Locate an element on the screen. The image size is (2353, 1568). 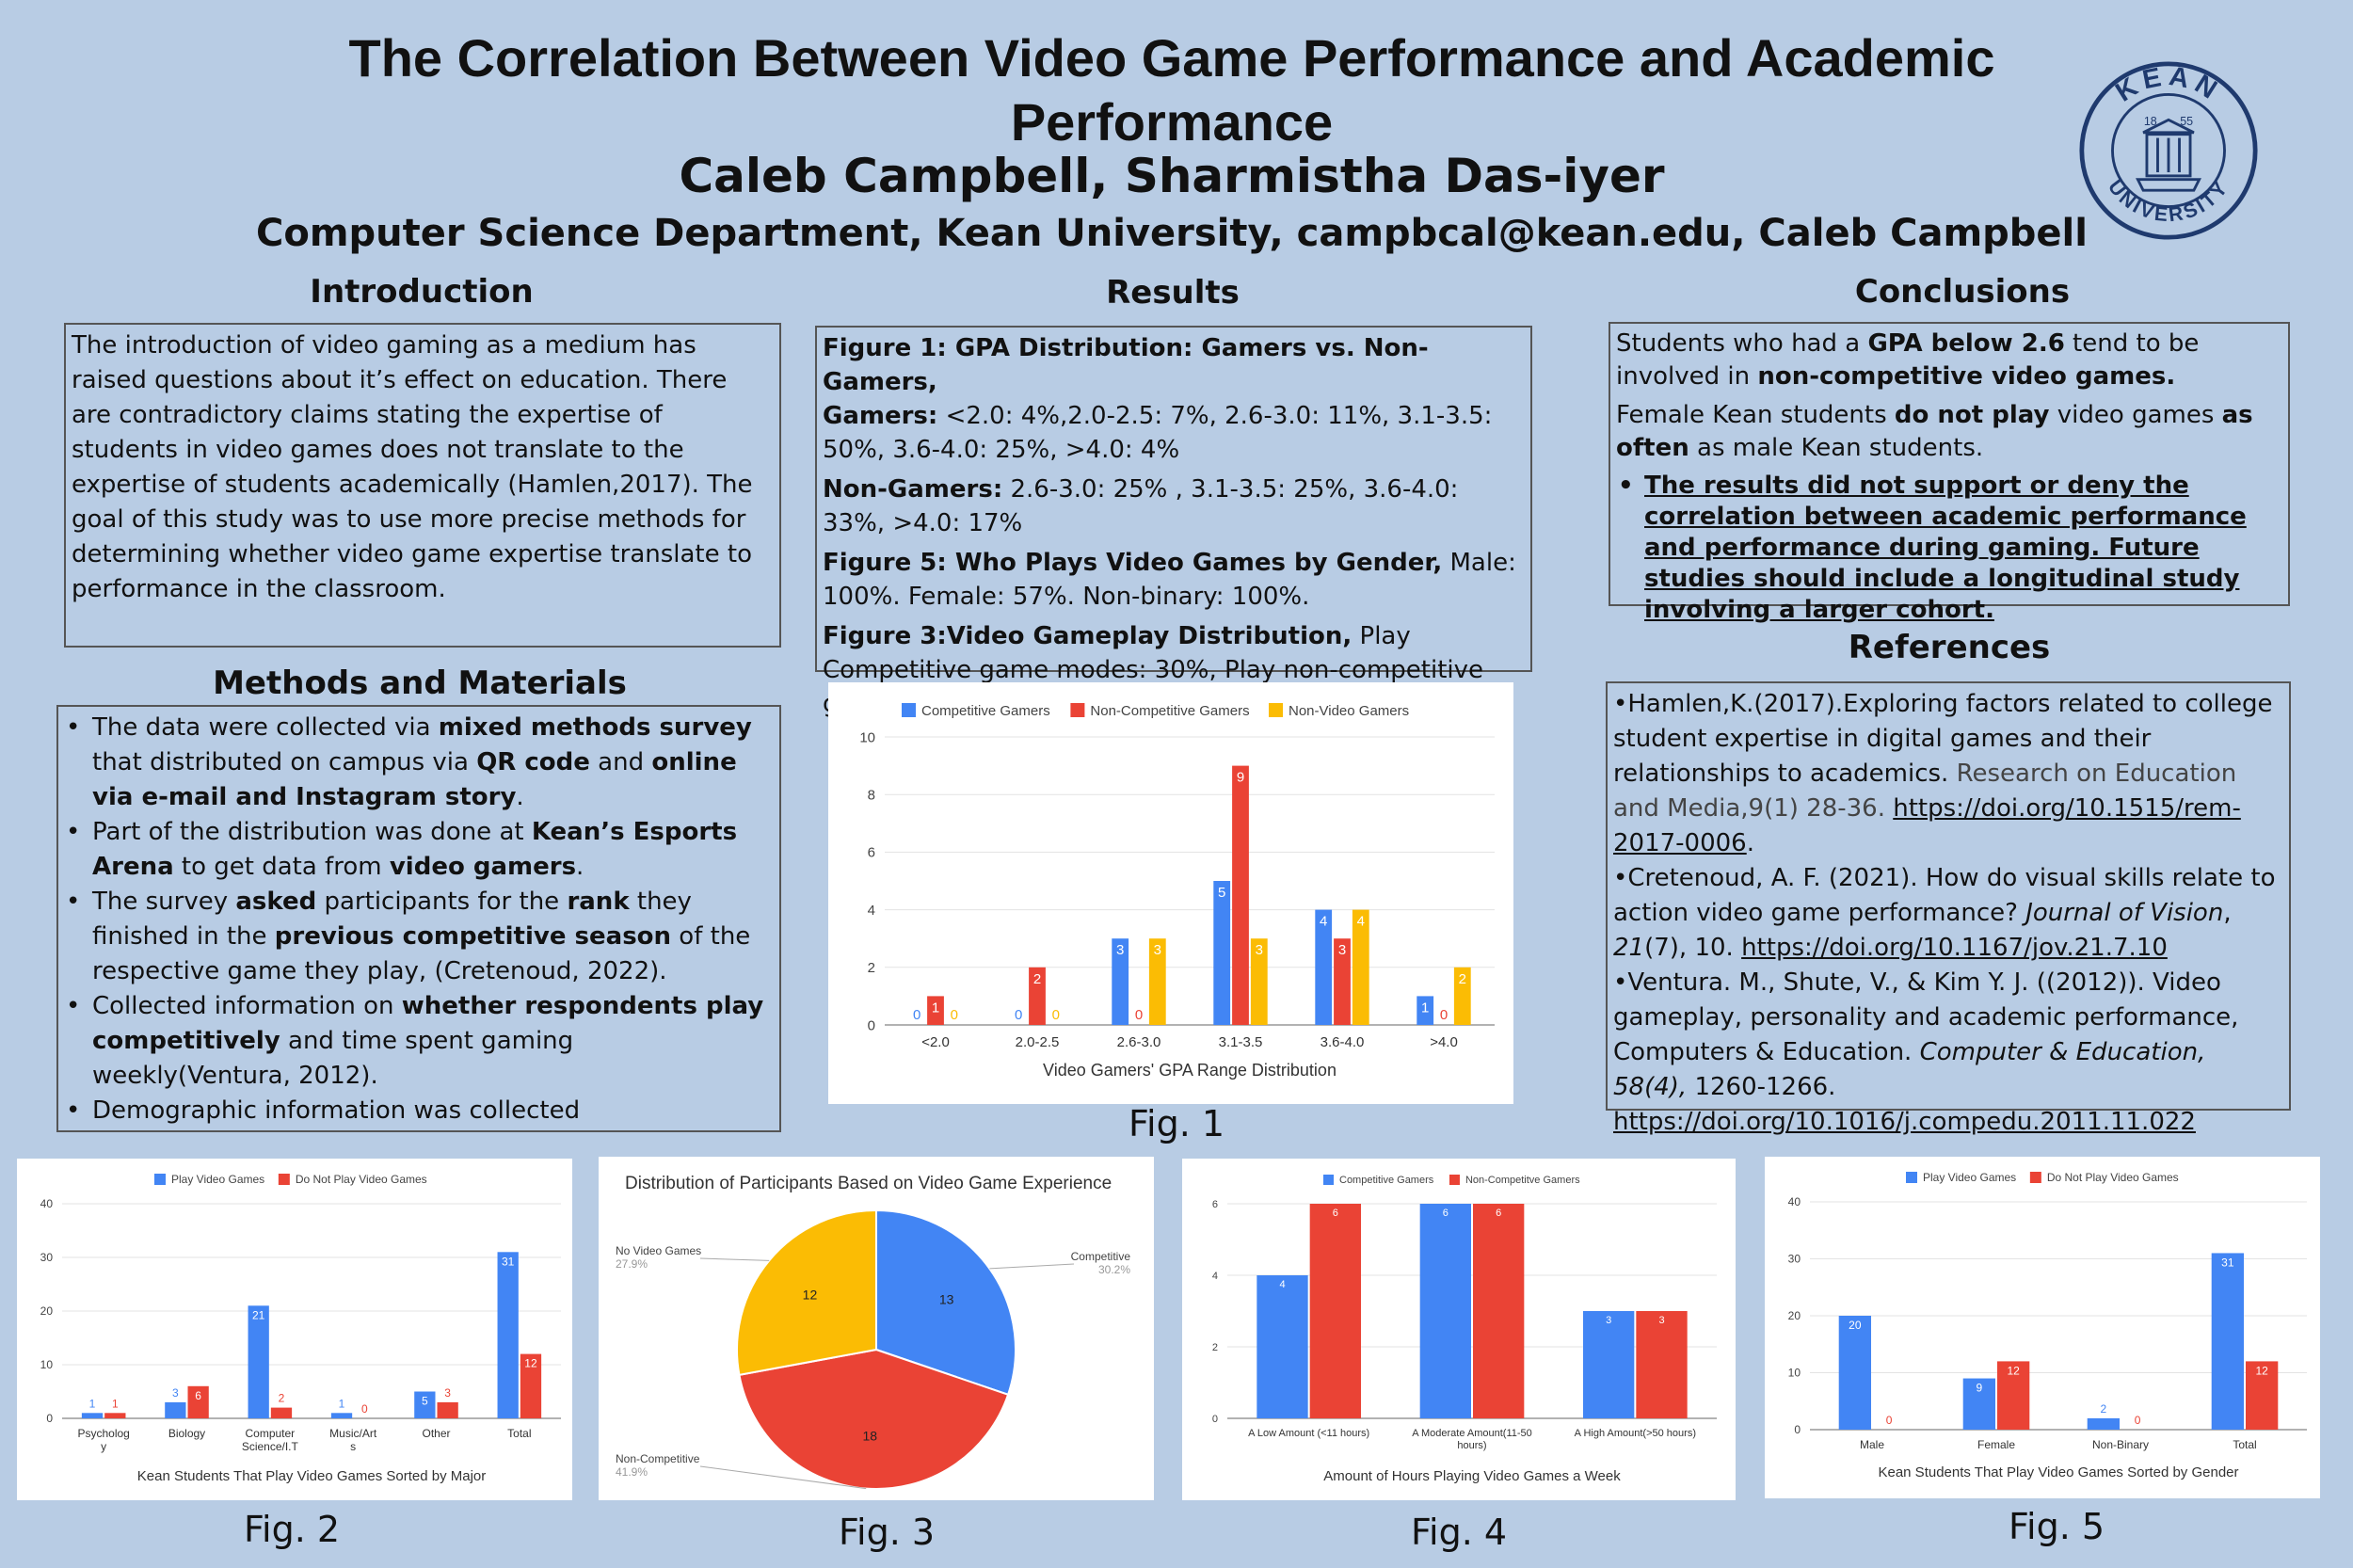
kean-university-seal-logo: KEAN UNIVERSITY 18 55 is located at coordinates (2169, 150).